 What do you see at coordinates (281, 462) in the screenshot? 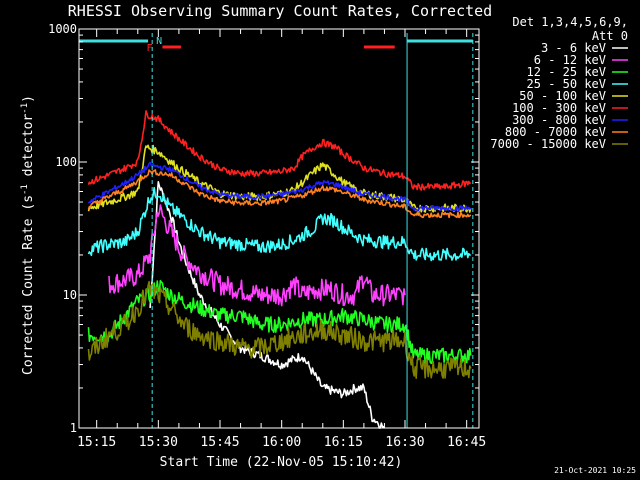
I see `x-axis-label: Start Time (22-Nov-05 15:10:42)` at bounding box center [281, 462].